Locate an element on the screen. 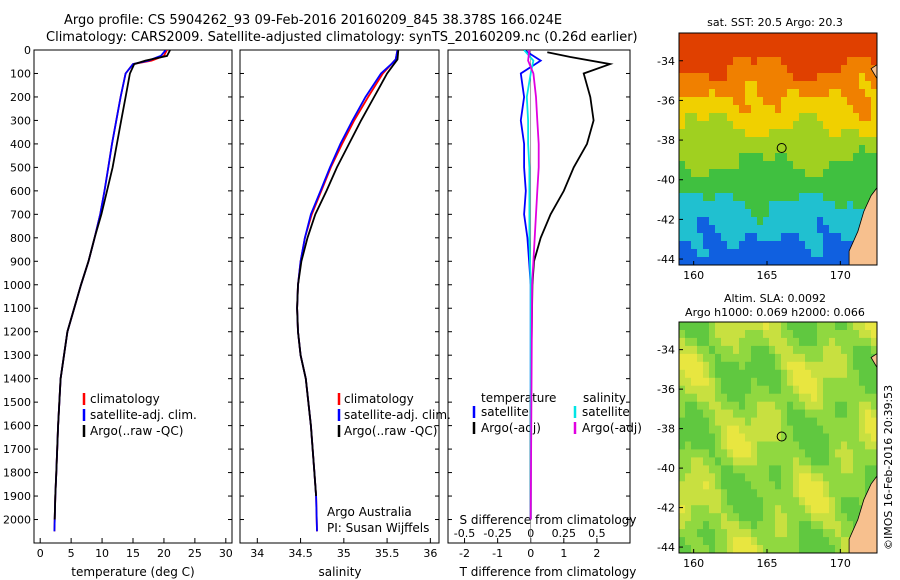 Image resolution: width=900 pixels, height=580 pixels. sla-map-grid is located at coordinates (778, 438).